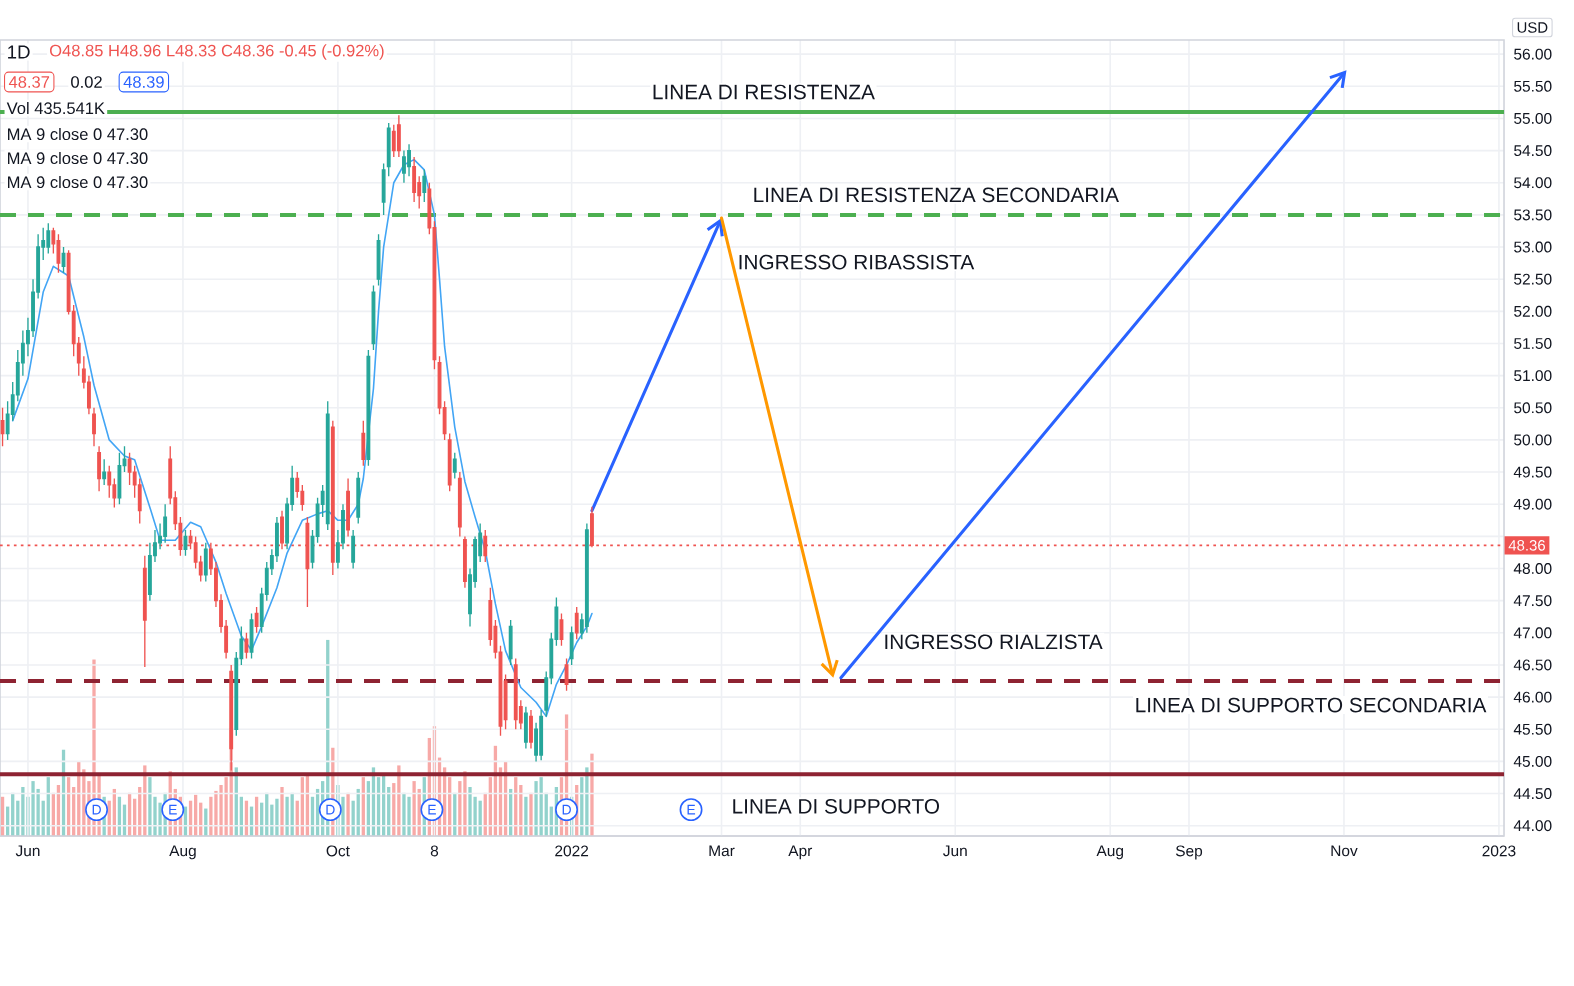  What do you see at coordinates (994, 642) in the screenshot?
I see `annotation: INGRESSO RIALZISTA` at bounding box center [994, 642].